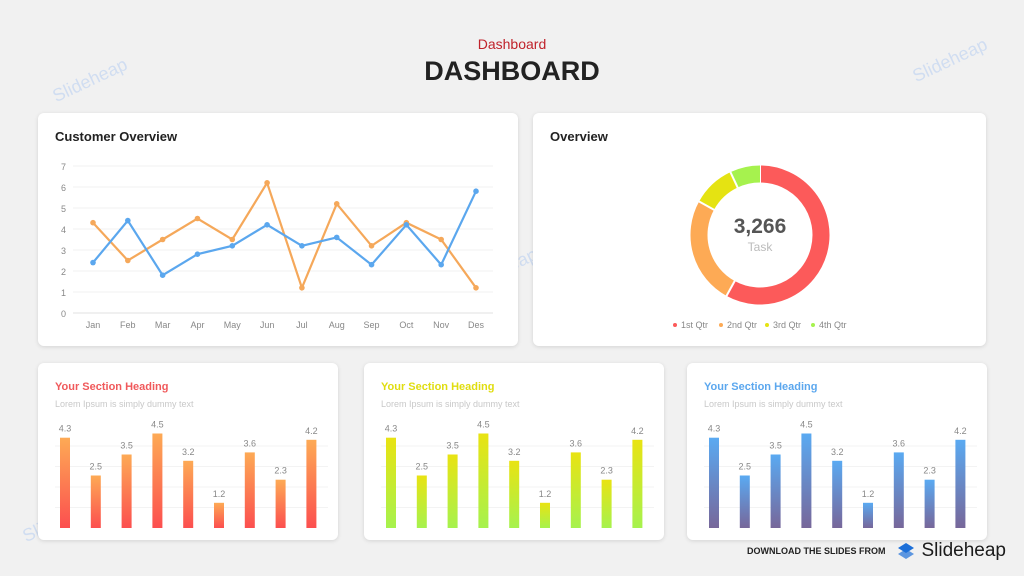 This screenshot has height=576, width=1024. What do you see at coordinates (93, 325) in the screenshot?
I see `x-tick-label: Jan` at bounding box center [93, 325].